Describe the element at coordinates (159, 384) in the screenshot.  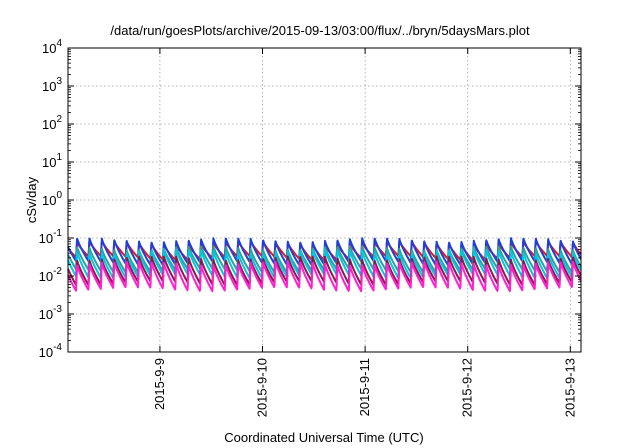
I see `x-tick-label: 2015-9-9` at that location.